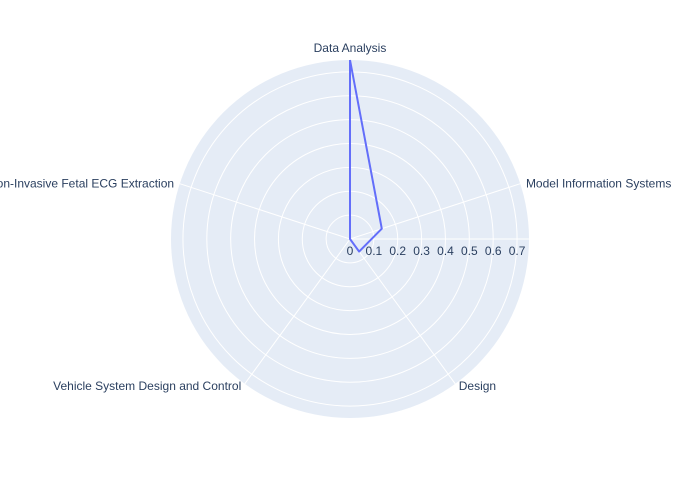 The height and width of the screenshot is (500, 700). I want to click on radial-tick-label: 0.1, so click(374, 251).